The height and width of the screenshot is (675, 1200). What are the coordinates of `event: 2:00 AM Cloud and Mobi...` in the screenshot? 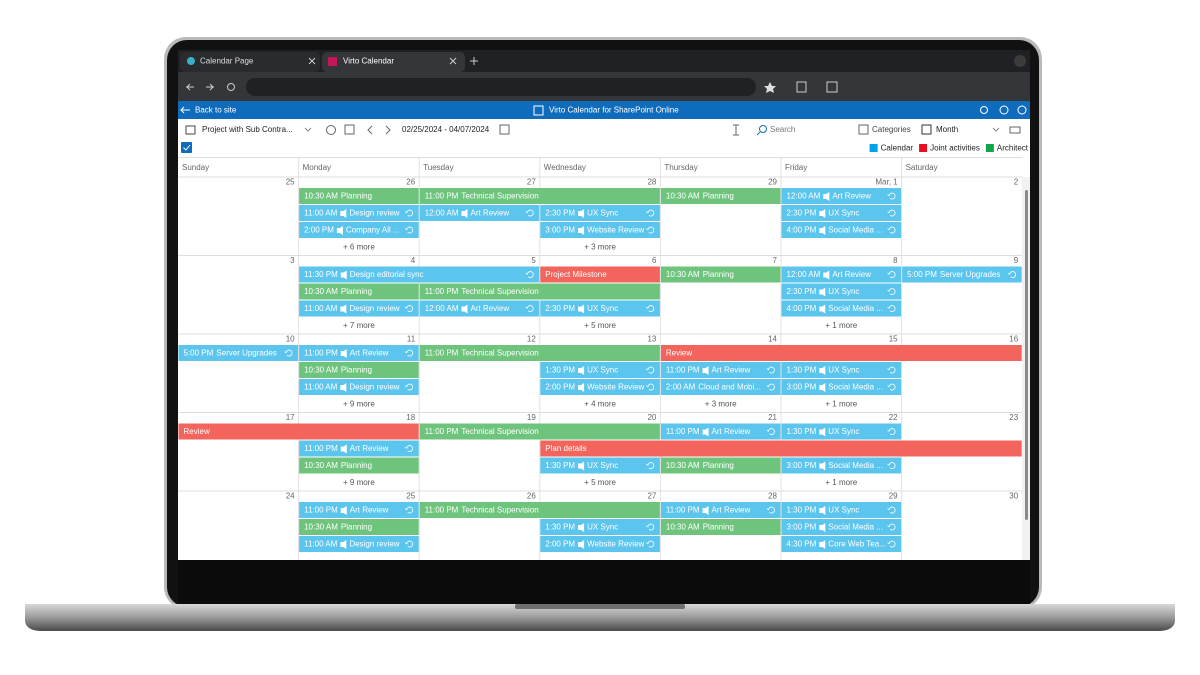 It's located at (720, 387).